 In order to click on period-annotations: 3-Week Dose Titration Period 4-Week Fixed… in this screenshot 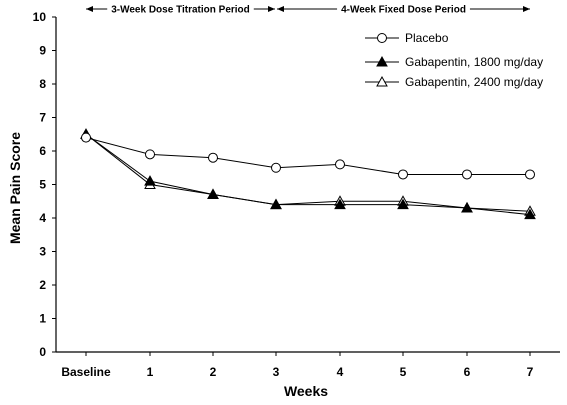, I will do `click(308, 10)`.